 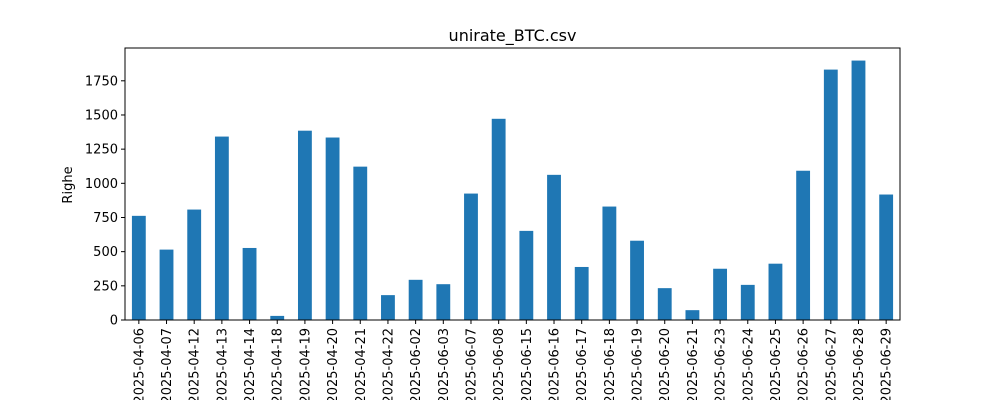 I want to click on x-tick-label: 2025-06-28, so click(x=859, y=364).